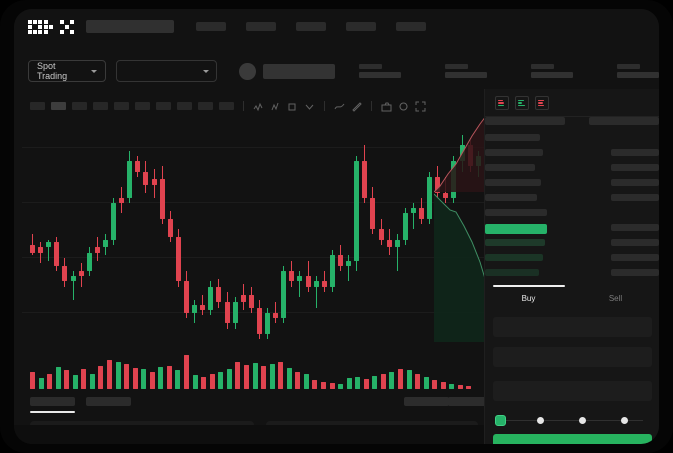 This screenshot has width=673, height=453. What do you see at coordinates (528, 298) in the screenshot?
I see `tab-buy: Buy` at bounding box center [528, 298].